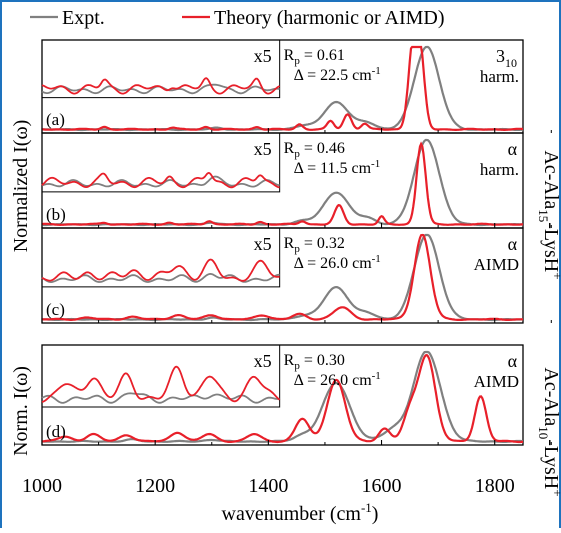  What do you see at coordinates (300, 512) in the screenshot?
I see `x-axis-label: wavenumber (cm-1)` at bounding box center [300, 512].